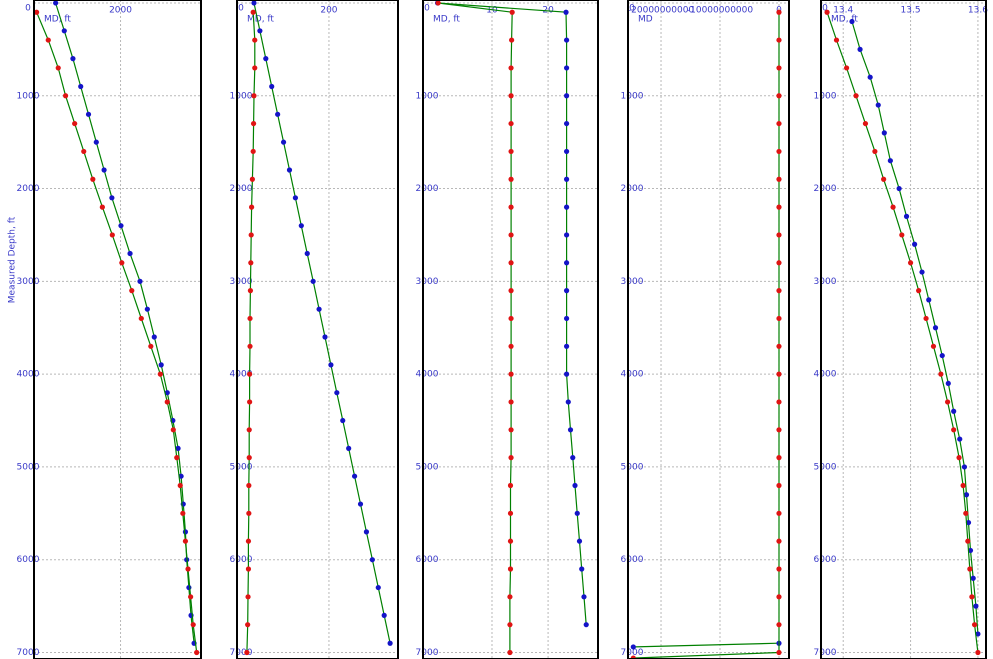  What do you see at coordinates (28, 189) in the screenshot?
I see `depth-tick-label: 2000` at bounding box center [28, 189].